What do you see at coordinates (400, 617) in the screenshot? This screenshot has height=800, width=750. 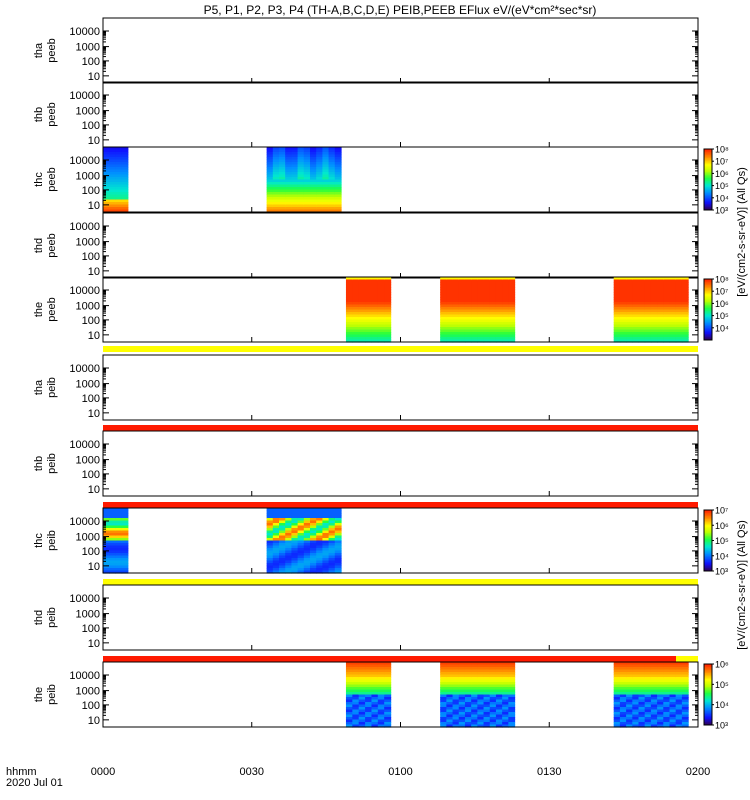 I see `panel-frame` at bounding box center [400, 617].